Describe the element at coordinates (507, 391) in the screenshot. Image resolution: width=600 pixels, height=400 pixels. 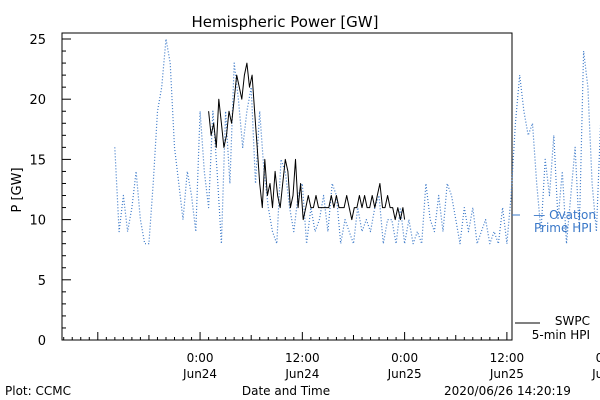
I see `footer-timestamp: 2020/06/26 14:20:19` at that location.